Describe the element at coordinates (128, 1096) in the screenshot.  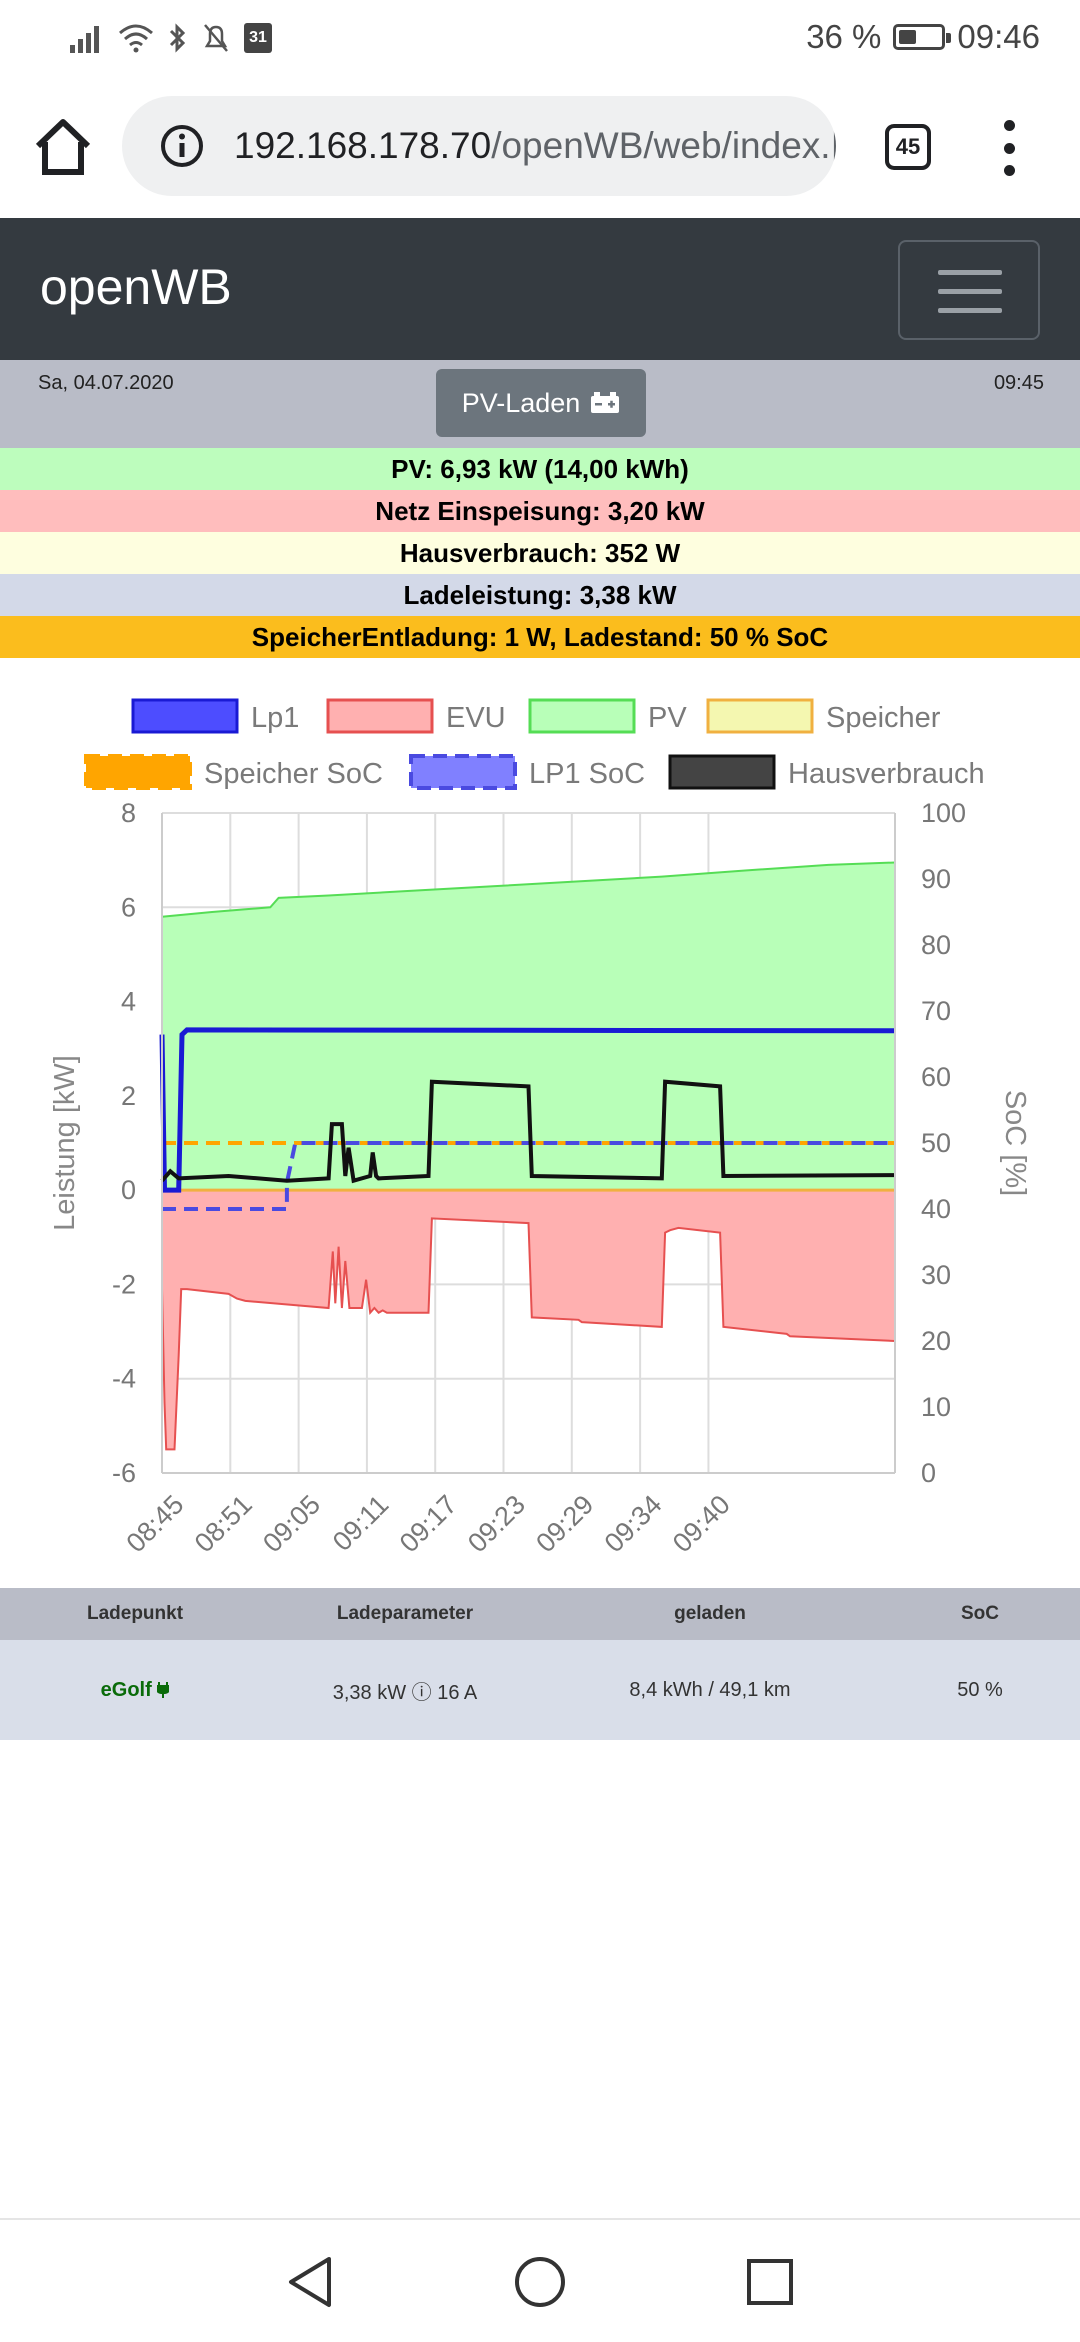
I see `y-tick-left: 2` at that location.